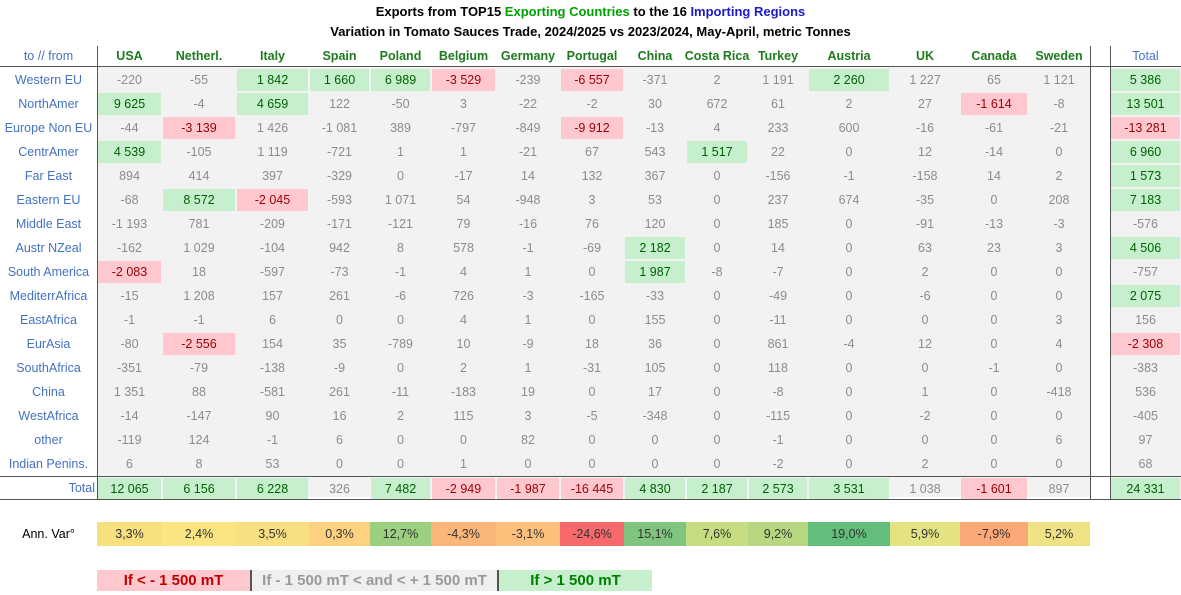  I want to click on value-cell: -121, so click(400, 224).